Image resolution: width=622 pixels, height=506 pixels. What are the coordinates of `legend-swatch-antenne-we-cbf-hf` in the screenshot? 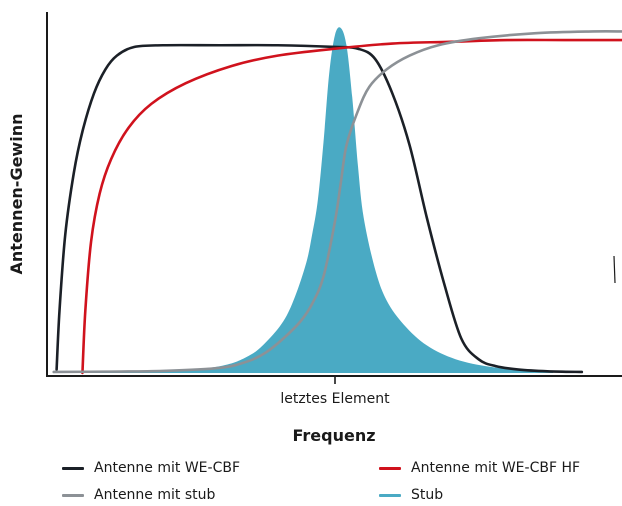 It's located at (390, 468).